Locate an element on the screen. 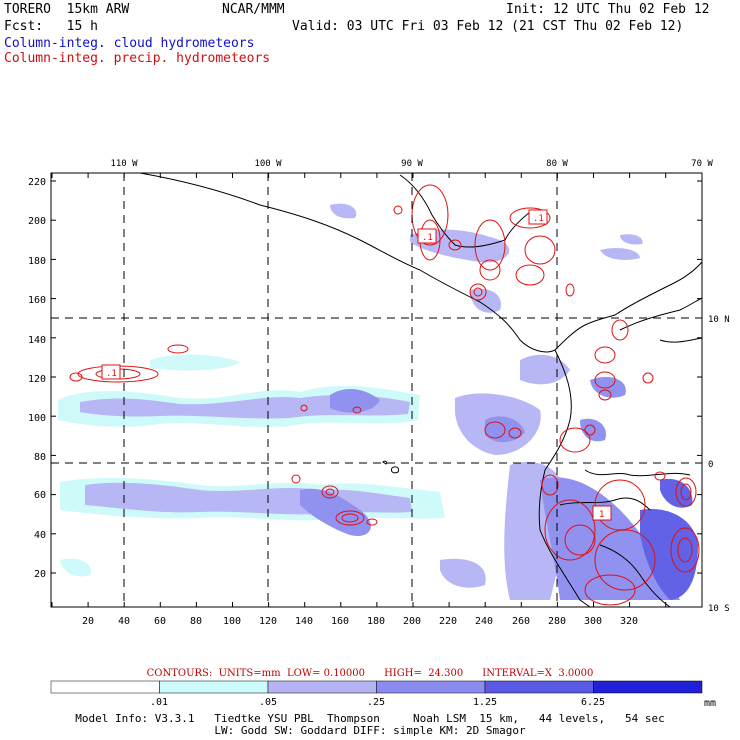  x-tick-label: 120 is located at coordinates (268, 621).